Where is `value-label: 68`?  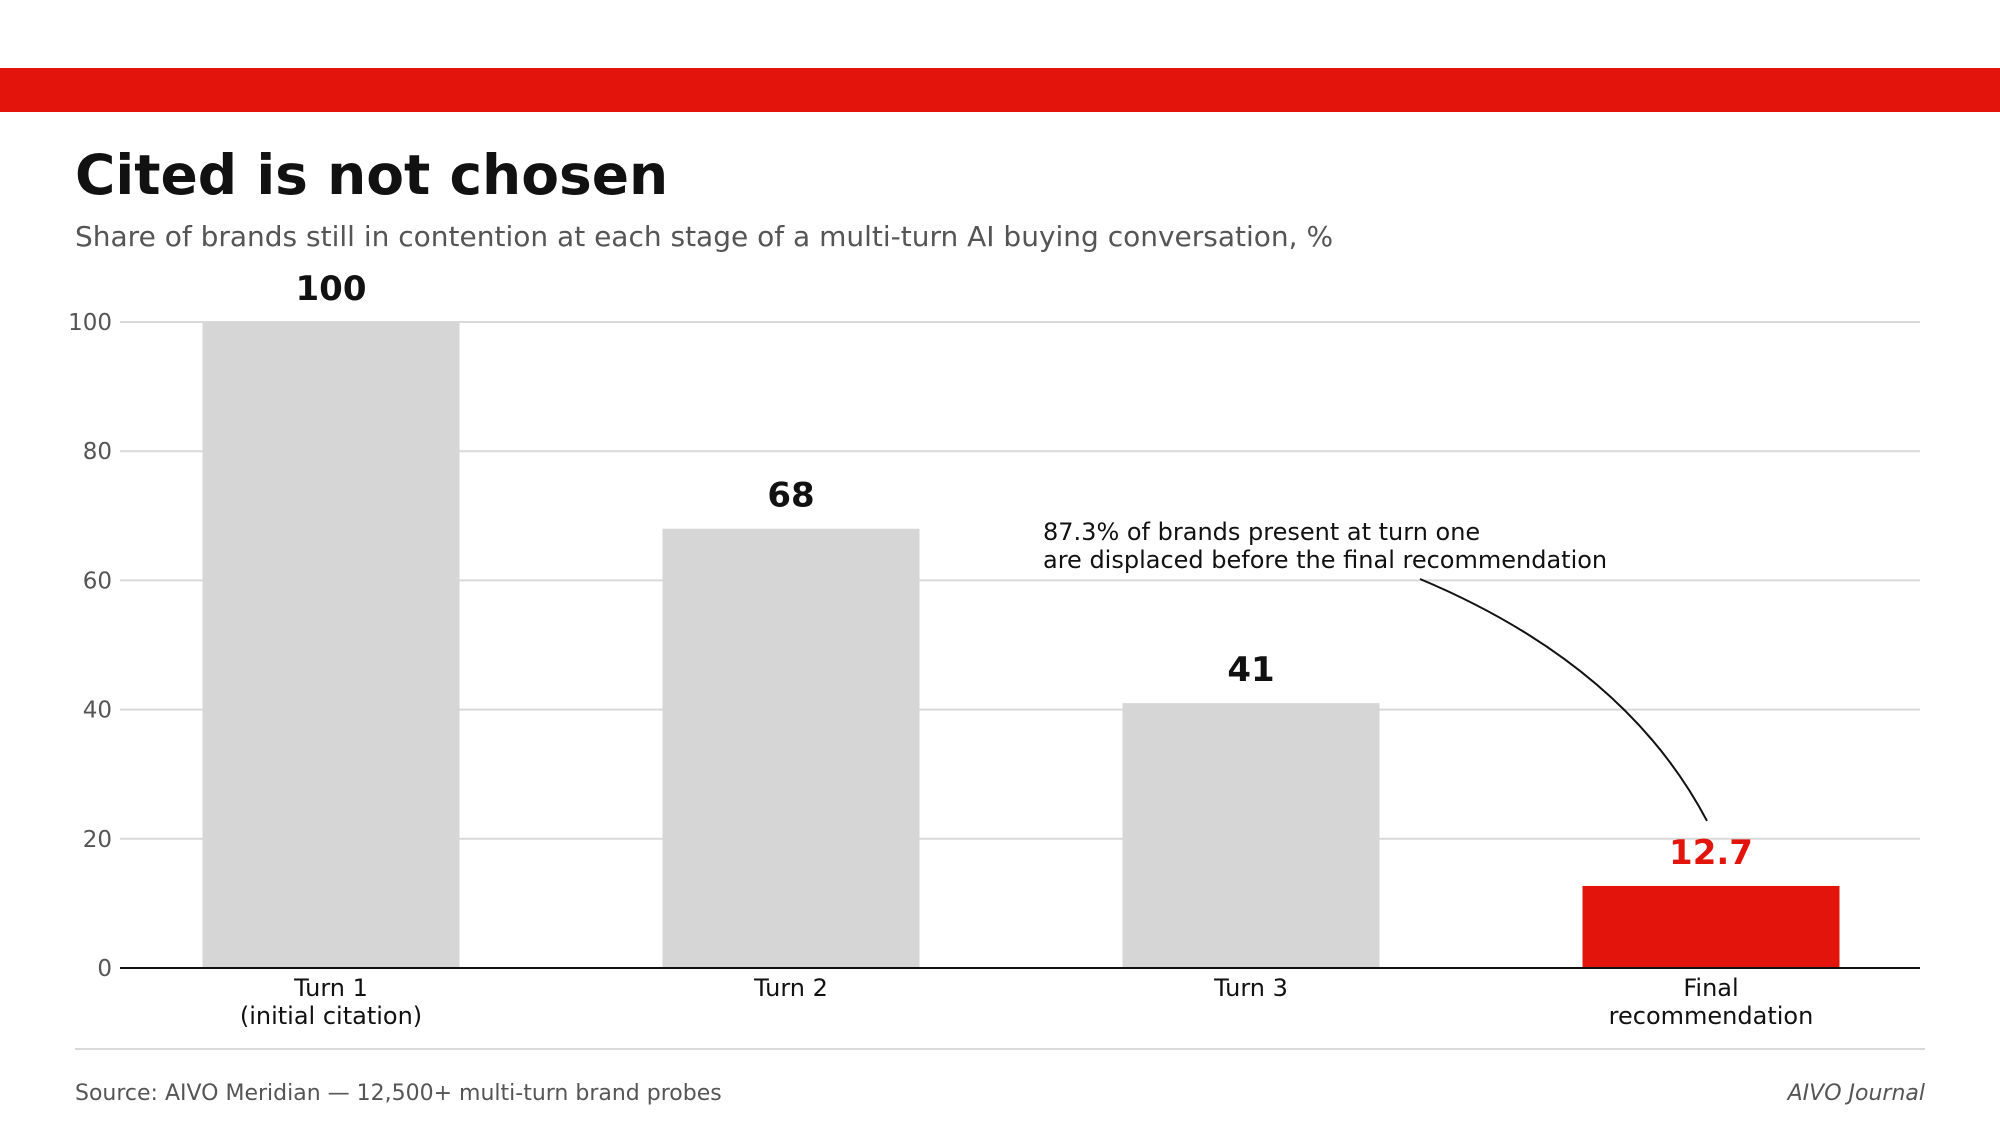
value-label: 68 is located at coordinates (790, 496).